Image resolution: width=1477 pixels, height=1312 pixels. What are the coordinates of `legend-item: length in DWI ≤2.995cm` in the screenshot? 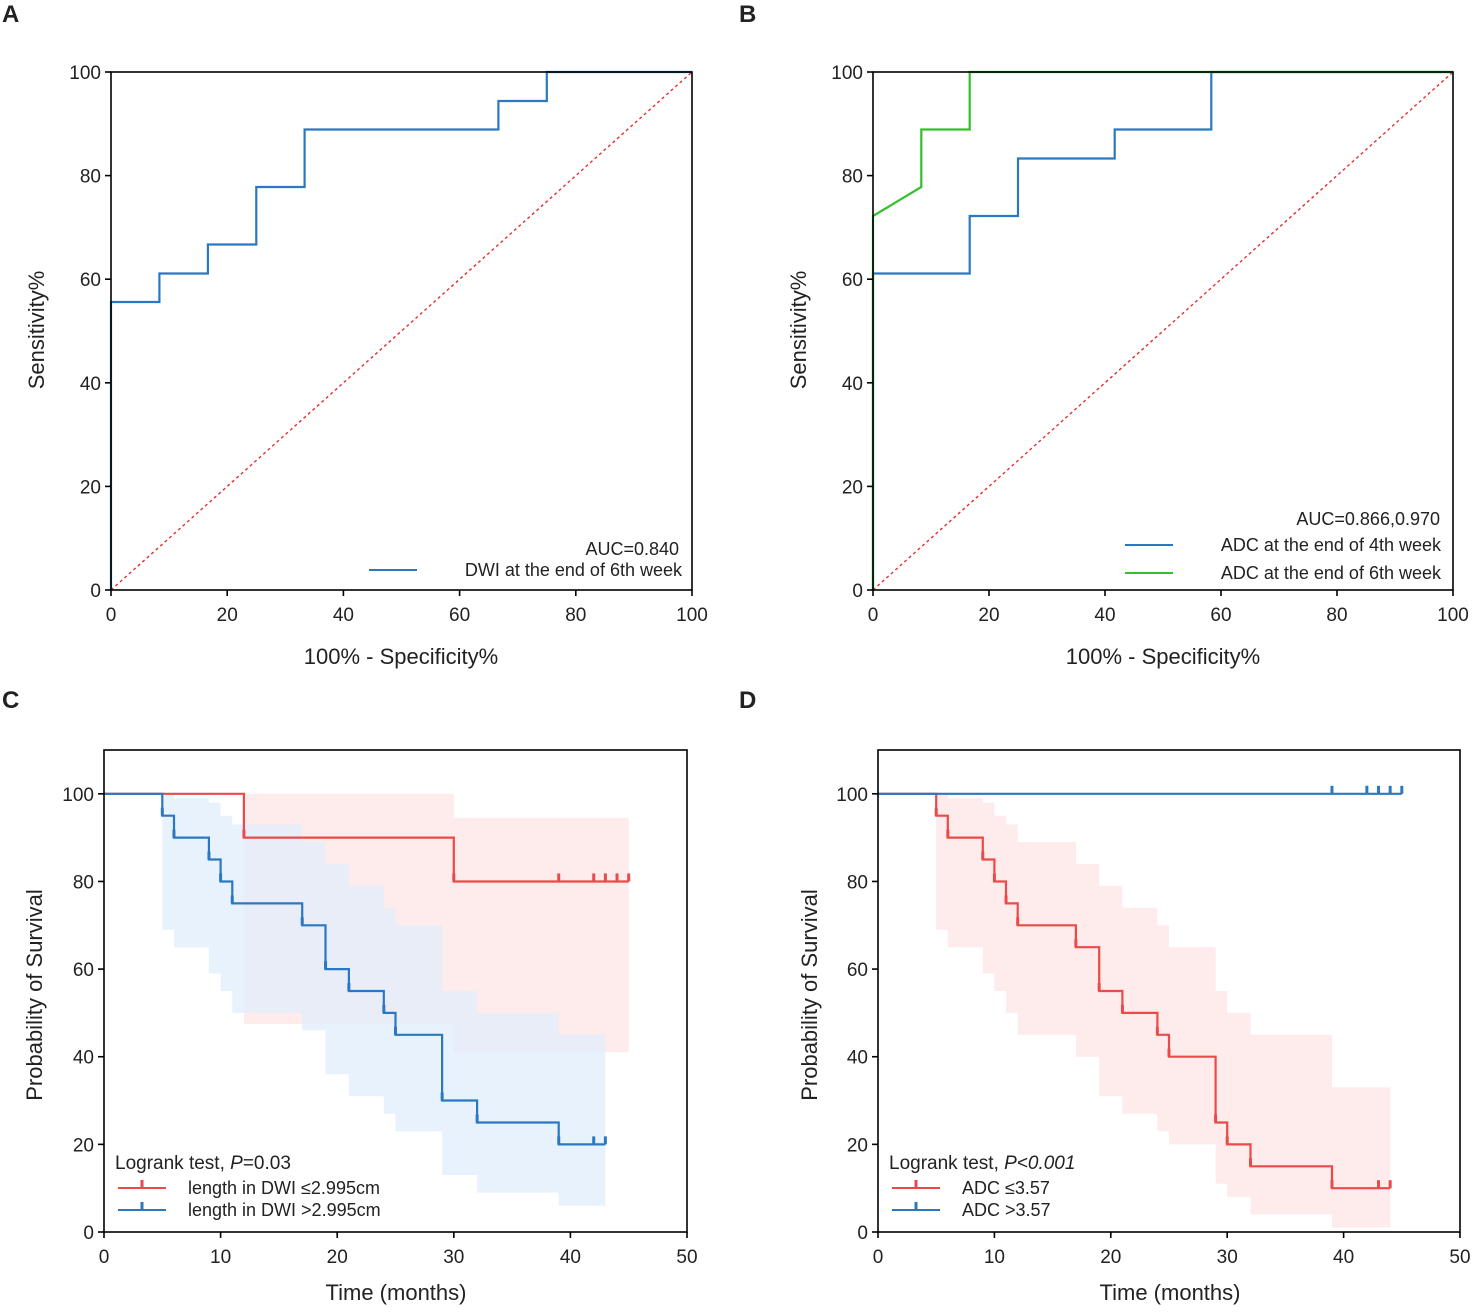 It's located at (249, 1188).